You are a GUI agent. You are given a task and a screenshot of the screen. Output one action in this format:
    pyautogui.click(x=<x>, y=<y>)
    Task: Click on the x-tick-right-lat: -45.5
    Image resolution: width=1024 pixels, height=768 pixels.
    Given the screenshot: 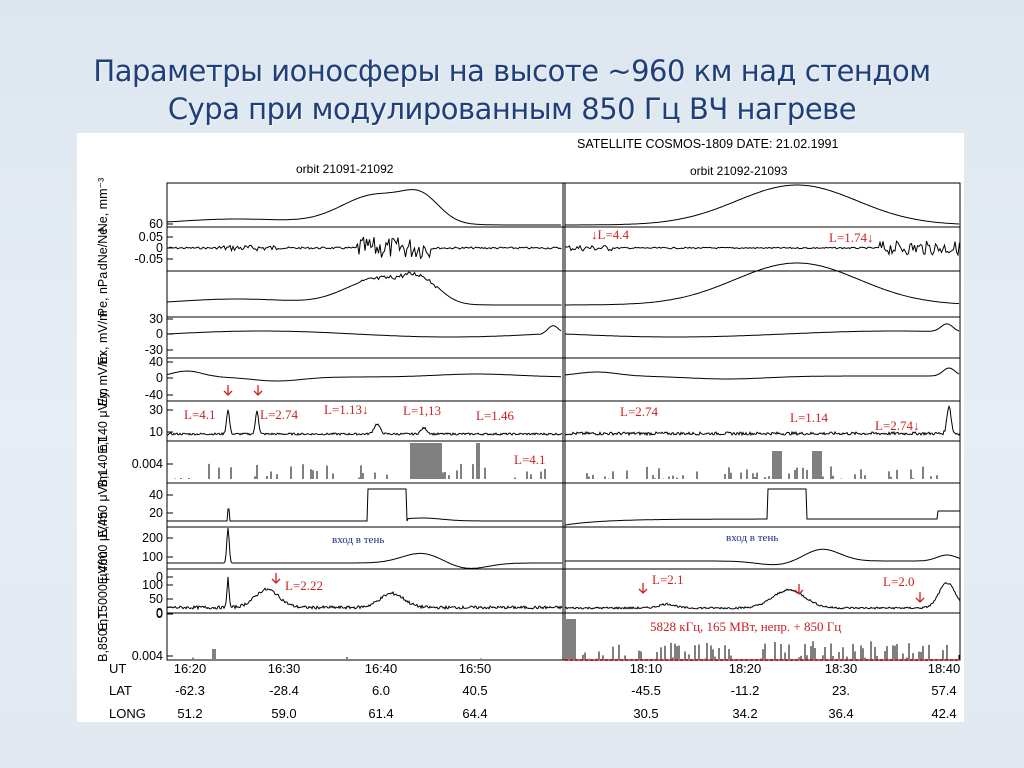 What is the action you would take?
    pyautogui.click(x=646, y=690)
    